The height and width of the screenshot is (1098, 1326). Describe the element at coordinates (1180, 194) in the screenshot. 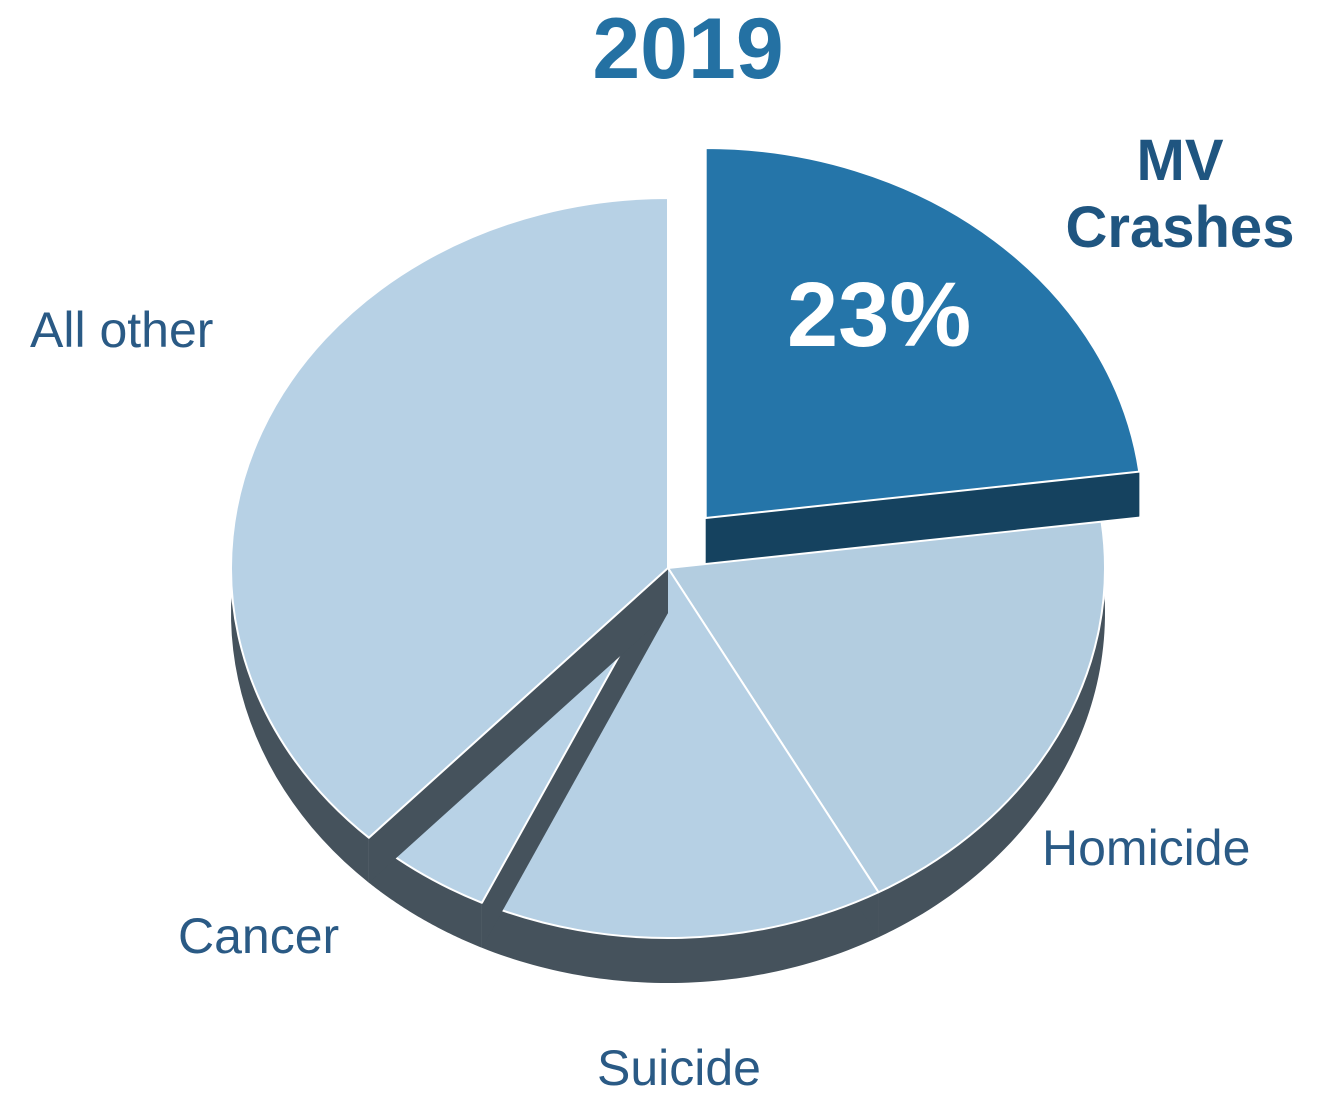

I see `category-label: MV Crashes` at that location.